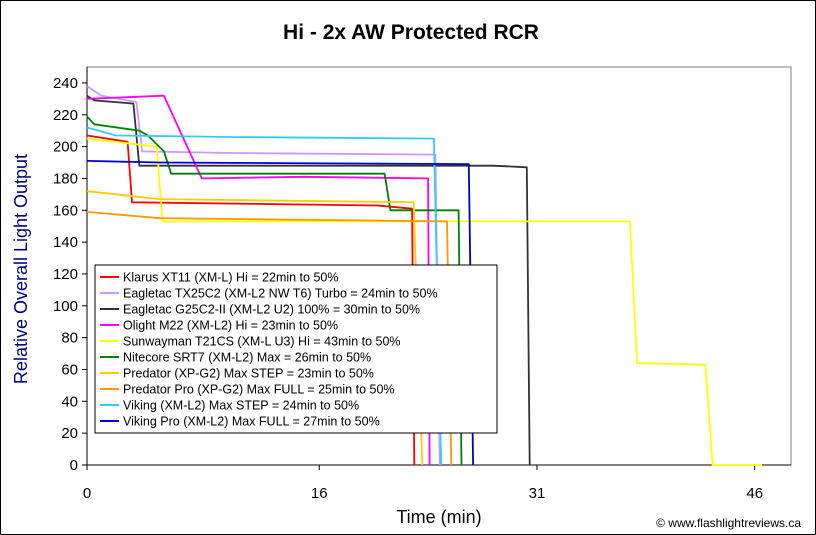 Image resolution: width=816 pixels, height=535 pixels. Describe the element at coordinates (247, 358) in the screenshot. I see `legend-entry: Nitecore SRT7 (XM-L2) Max = 26min to 50%` at that location.